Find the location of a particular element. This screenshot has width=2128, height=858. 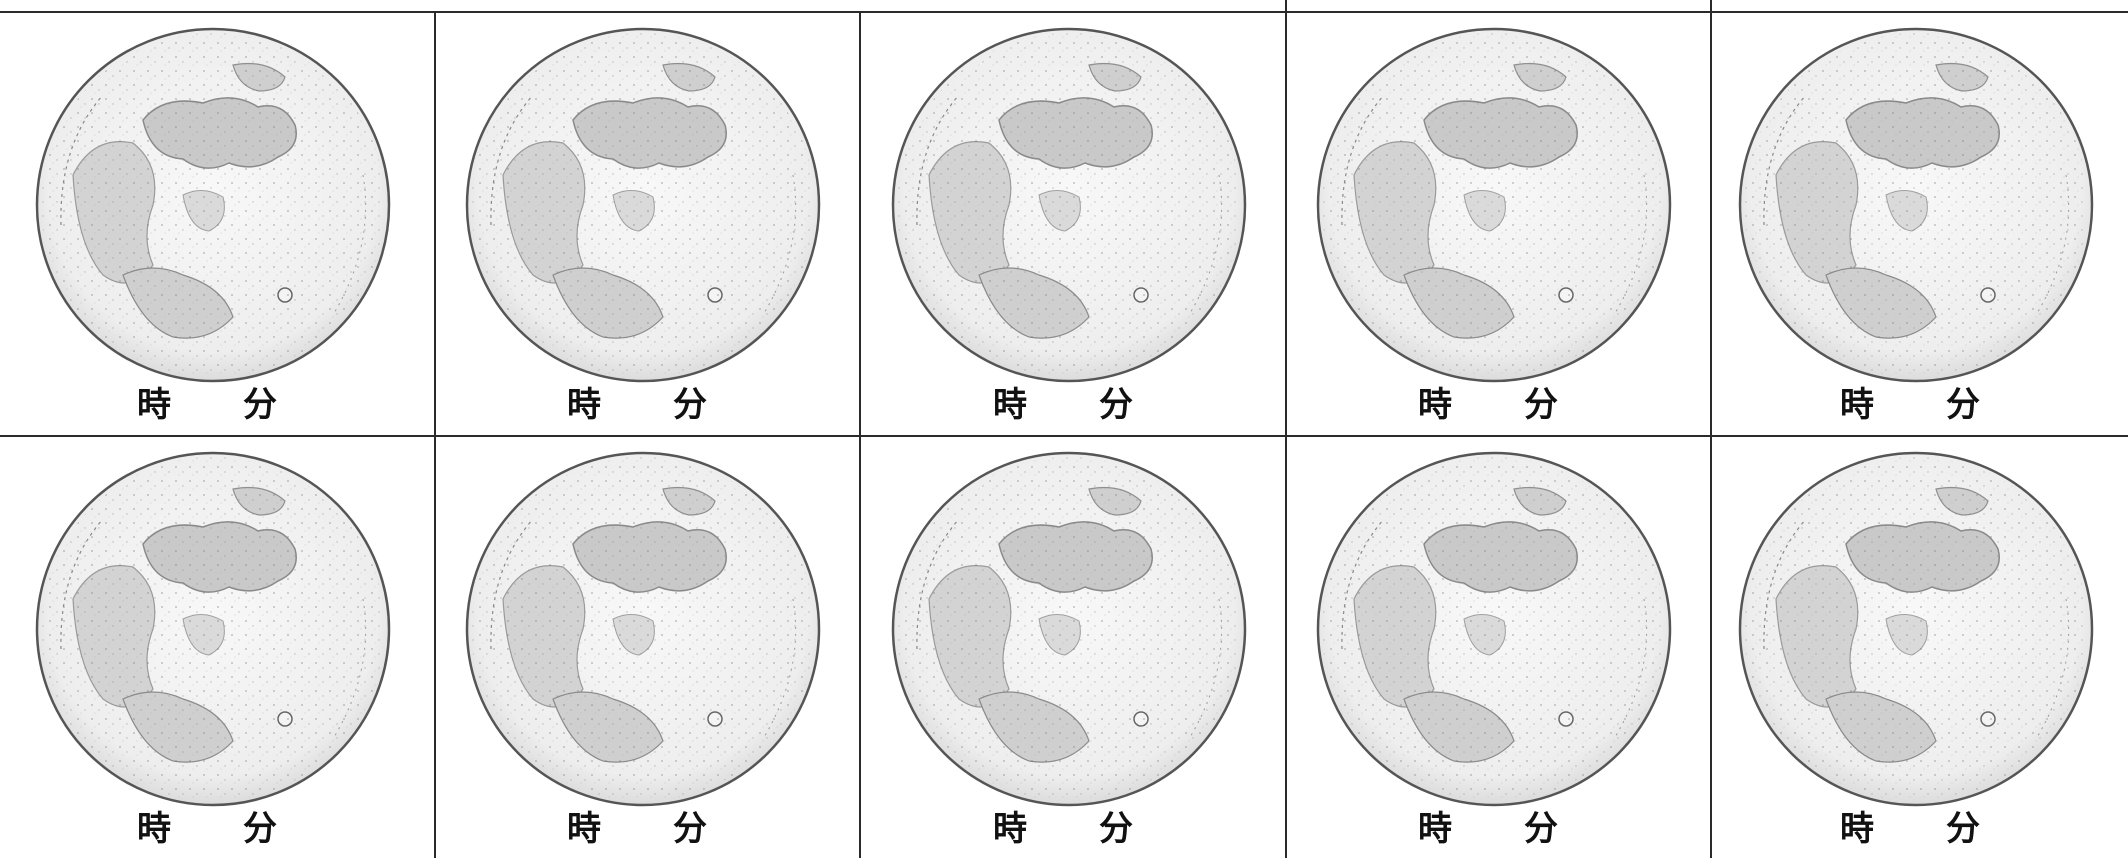

top-border-line is located at coordinates (1064, 12).